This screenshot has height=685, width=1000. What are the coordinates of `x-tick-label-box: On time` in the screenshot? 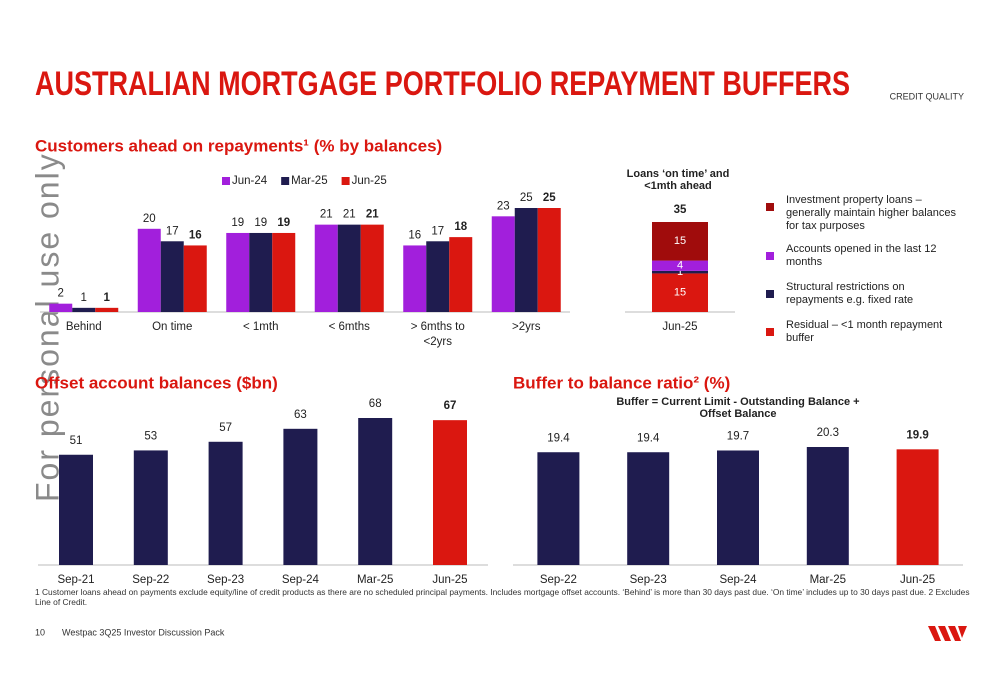 It's located at (172, 327).